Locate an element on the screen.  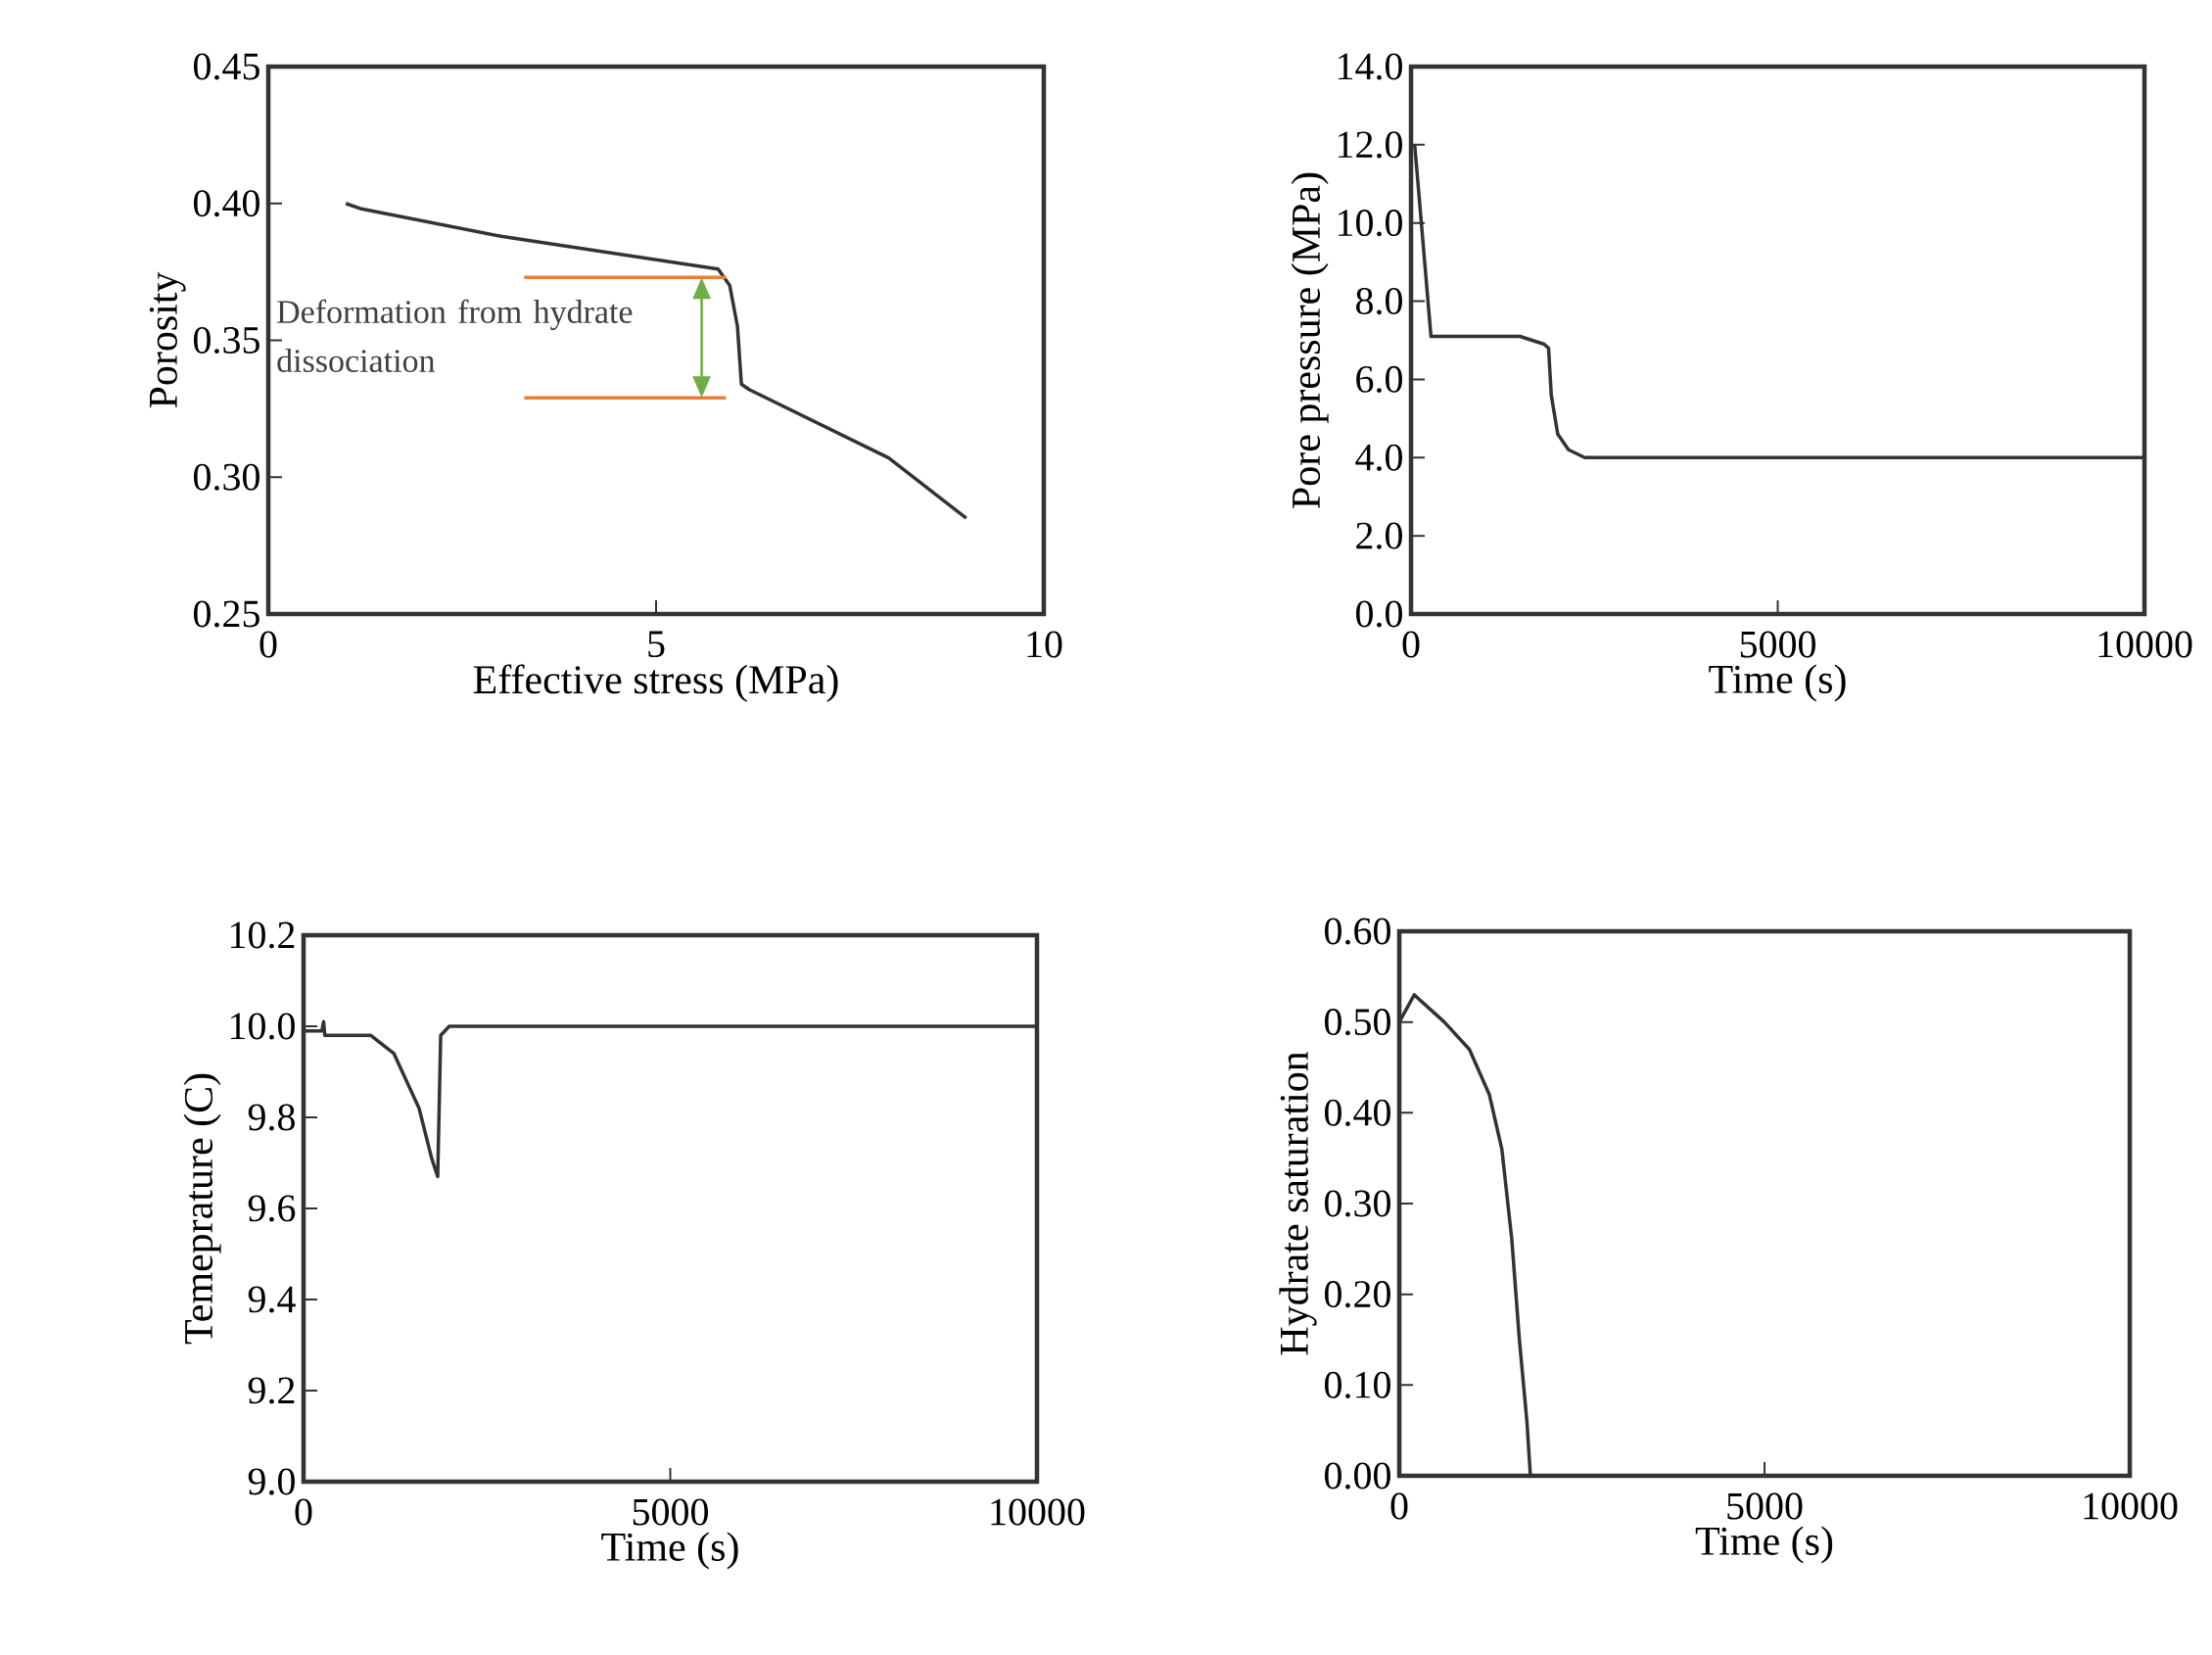
y-tick-label: 14.0 is located at coordinates (1370, 66).